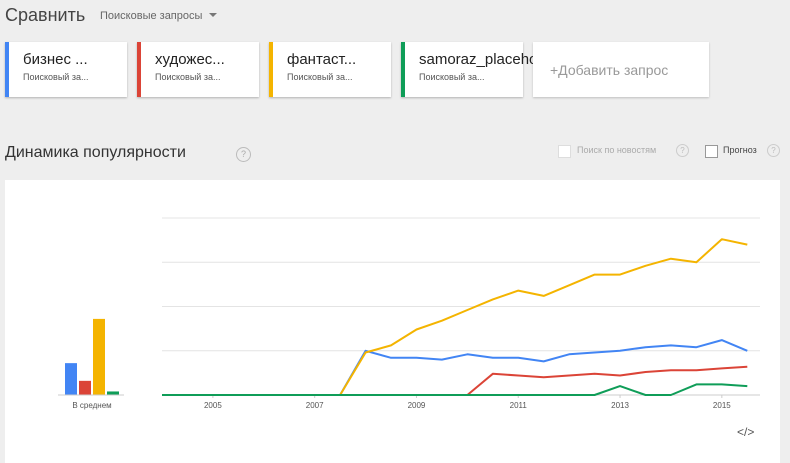 The width and height of the screenshot is (790, 463). Describe the element at coordinates (609, 70) in the screenshot. I see `add-term: +Добавить запрос` at that location.